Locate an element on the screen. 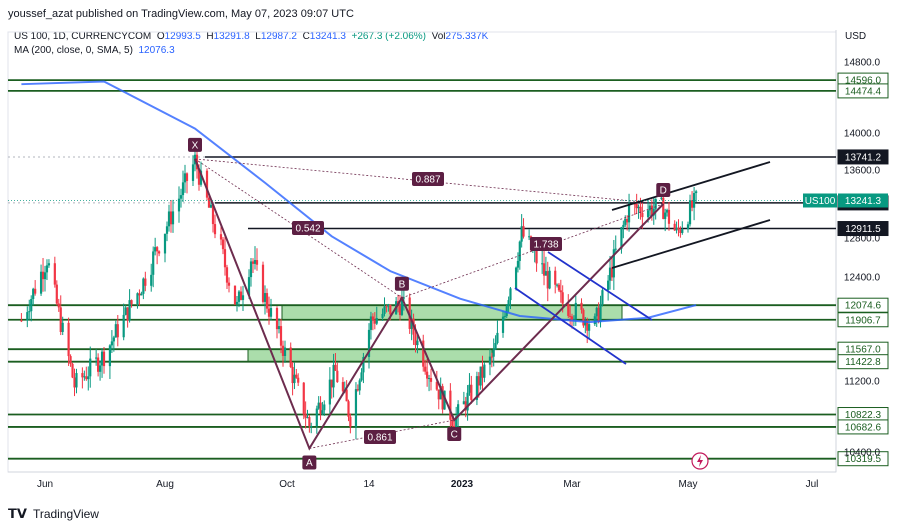 This screenshot has width=900, height=529. last-price-tag is located at coordinates (863, 200).